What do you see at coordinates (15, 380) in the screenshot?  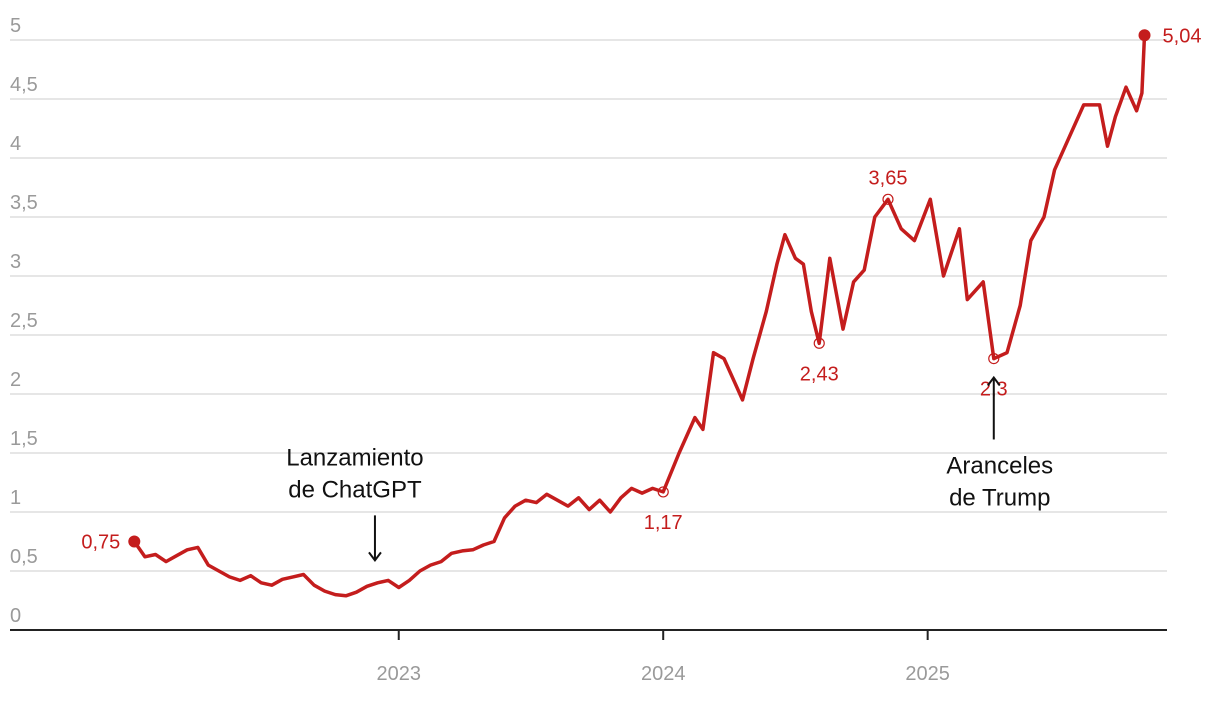 I see `y-tick-label: 2` at bounding box center [15, 380].